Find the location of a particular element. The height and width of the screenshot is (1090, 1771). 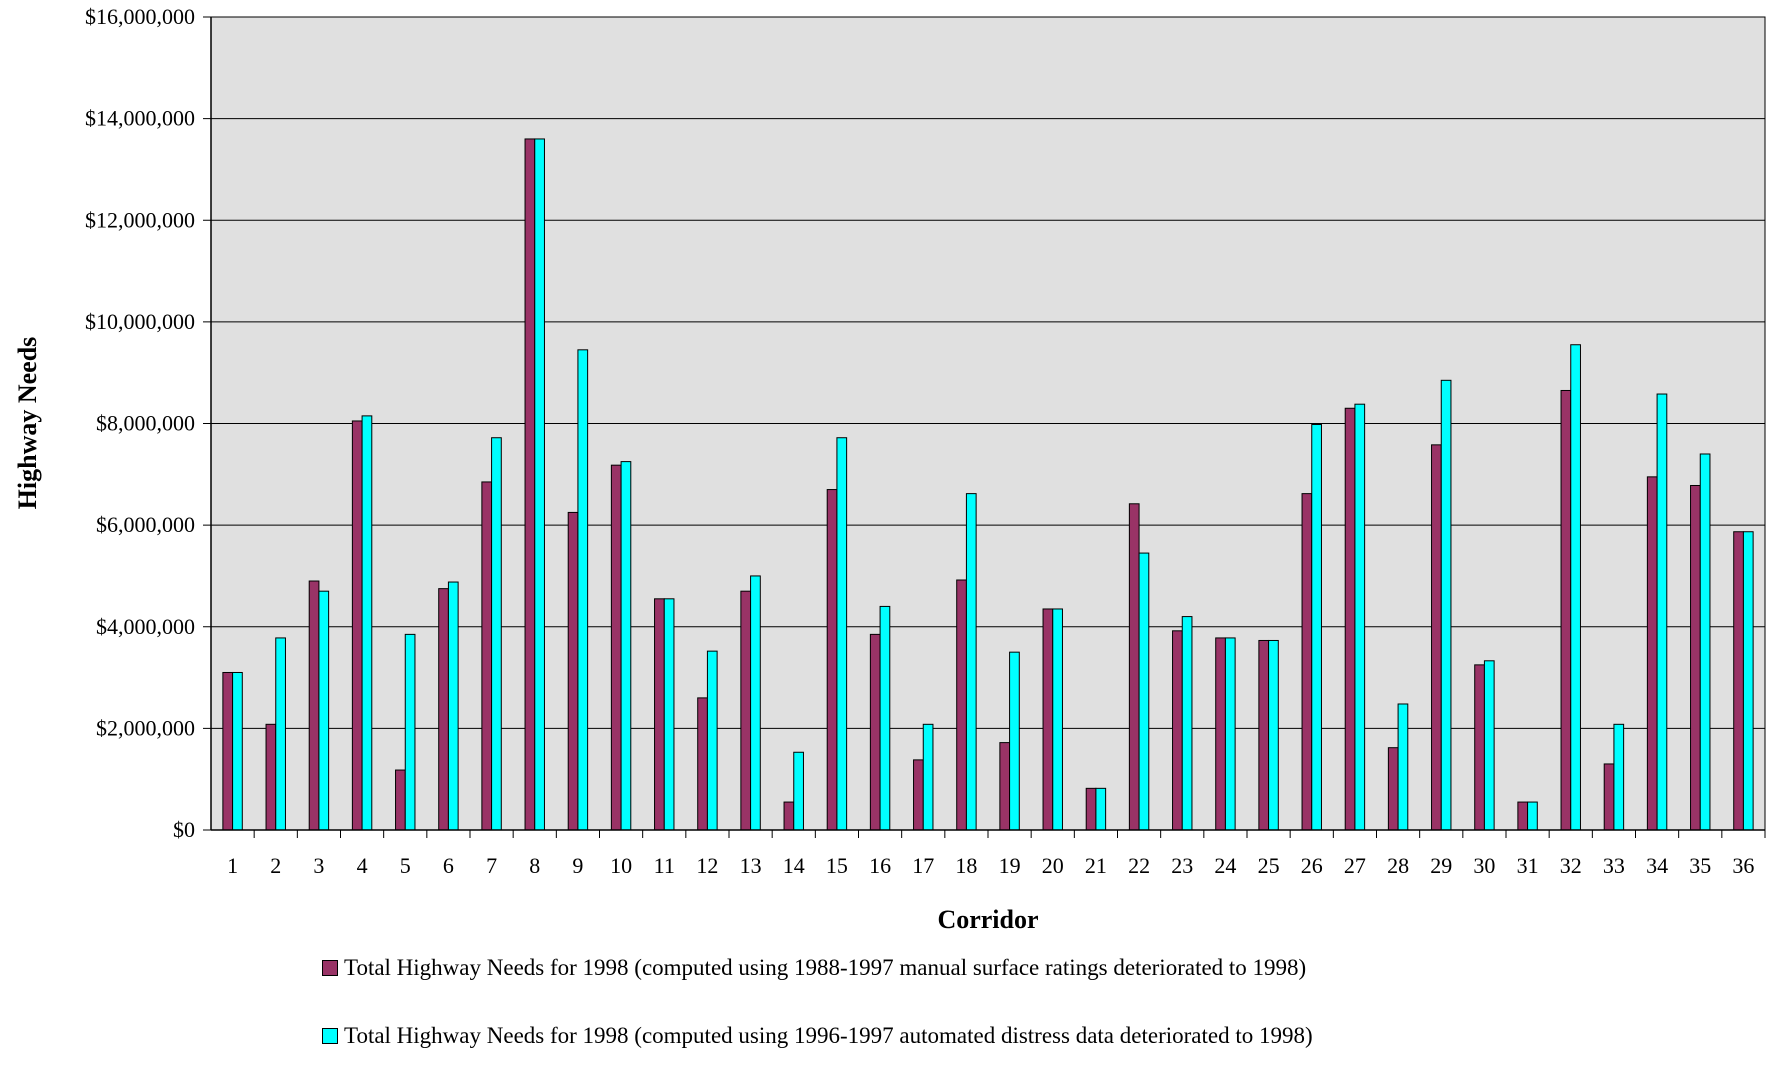

legend-swatch-automated is located at coordinates (330, 1036).